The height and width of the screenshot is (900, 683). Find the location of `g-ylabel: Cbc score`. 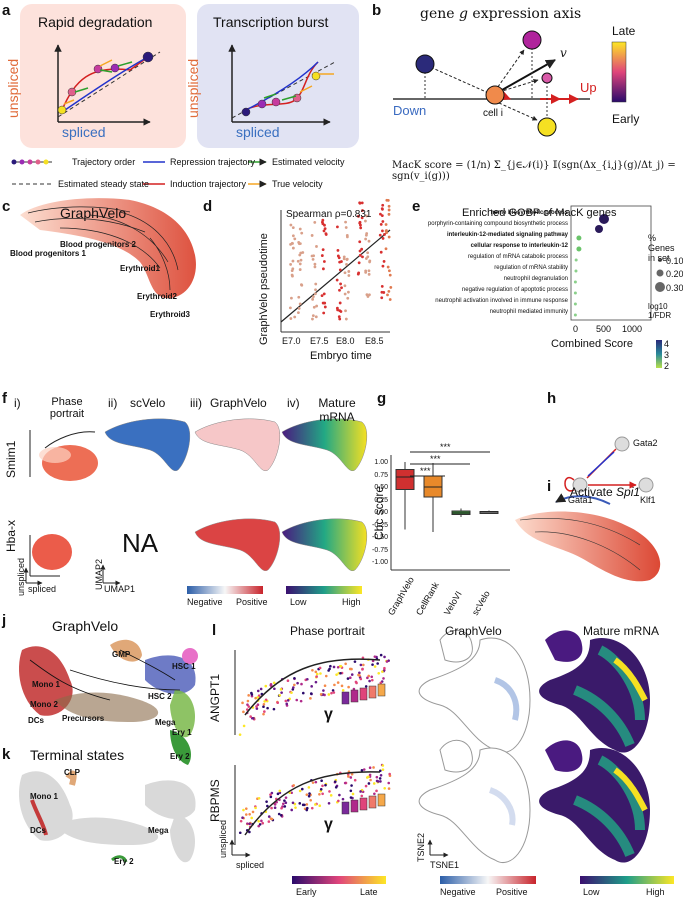

g-ylabel: Cbc score is located at coordinates (379, 512).